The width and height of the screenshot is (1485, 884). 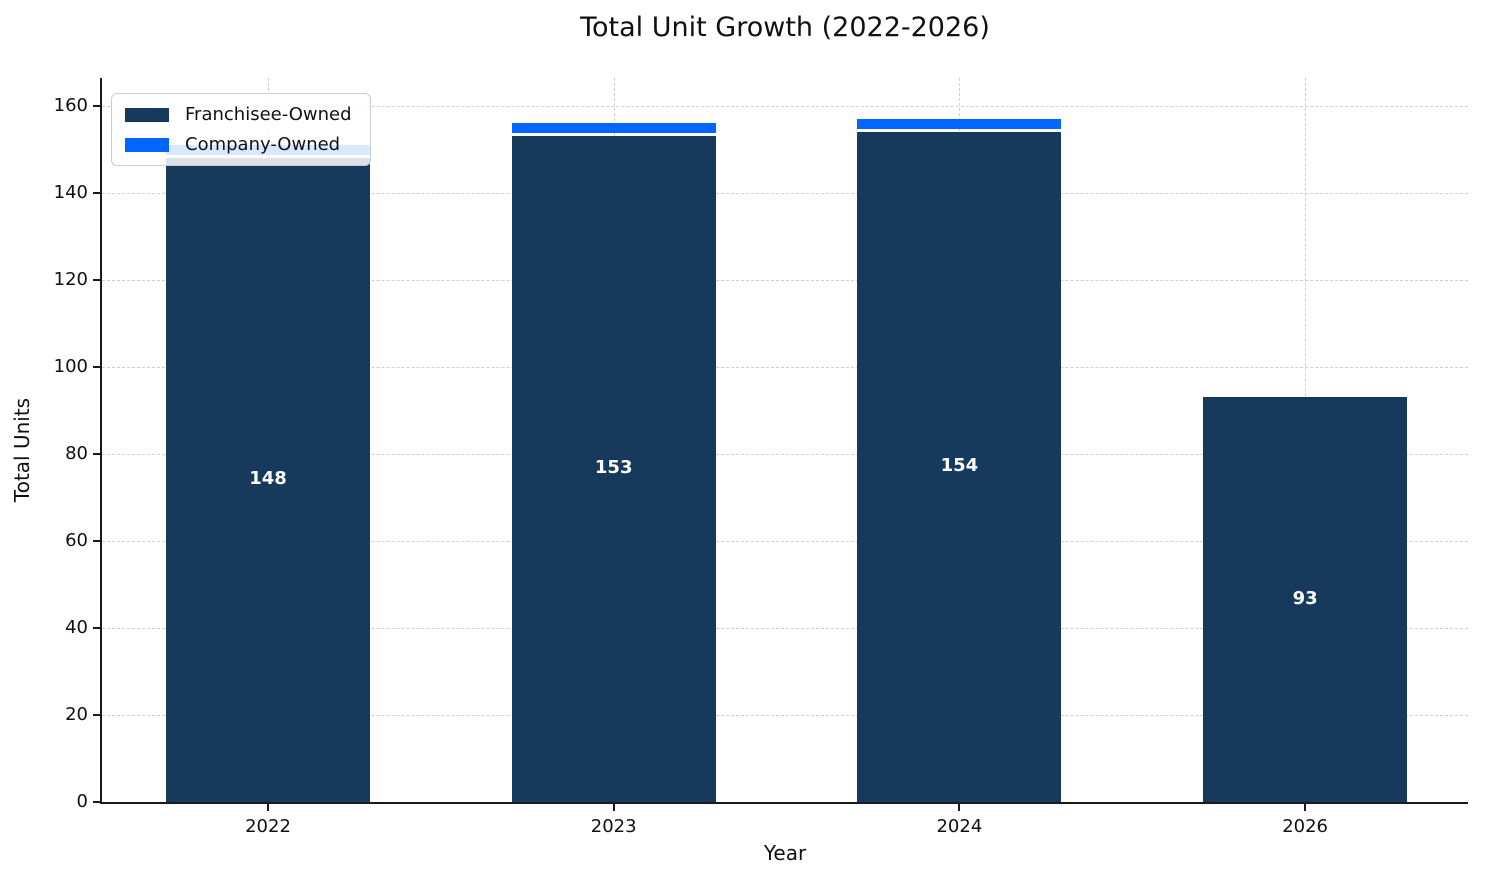 I want to click on bar-value-label: 148, so click(x=268, y=479).